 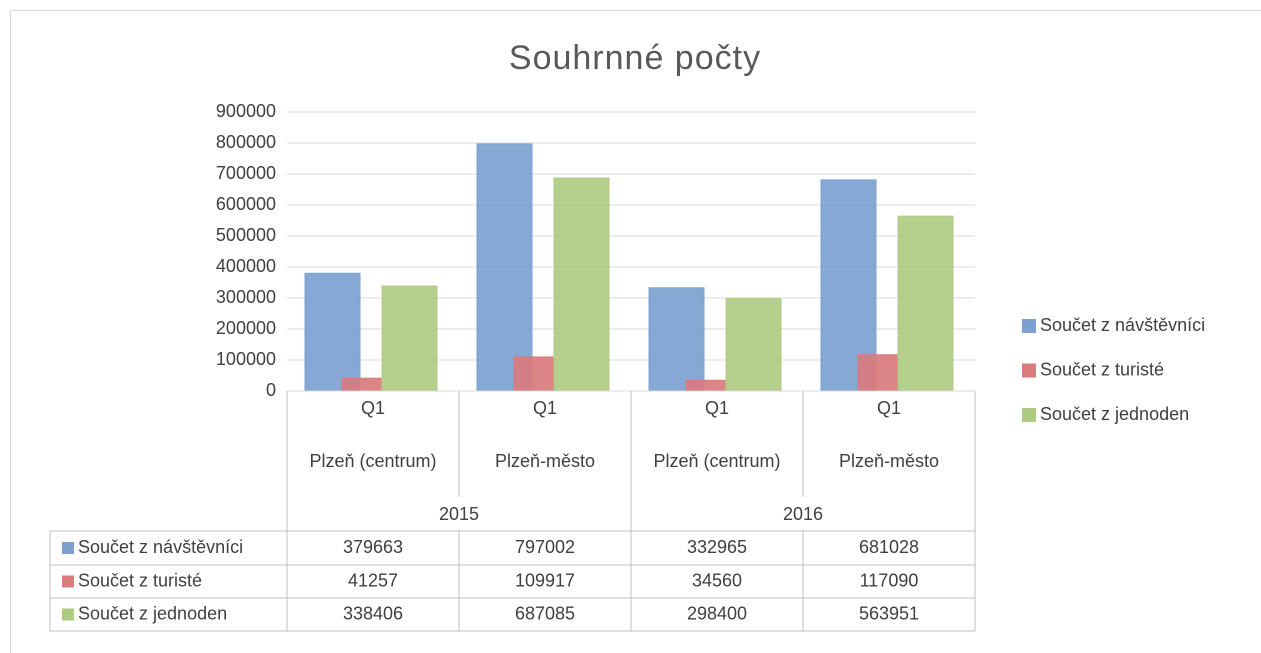 I want to click on table-cell: 379663, so click(x=373, y=547).